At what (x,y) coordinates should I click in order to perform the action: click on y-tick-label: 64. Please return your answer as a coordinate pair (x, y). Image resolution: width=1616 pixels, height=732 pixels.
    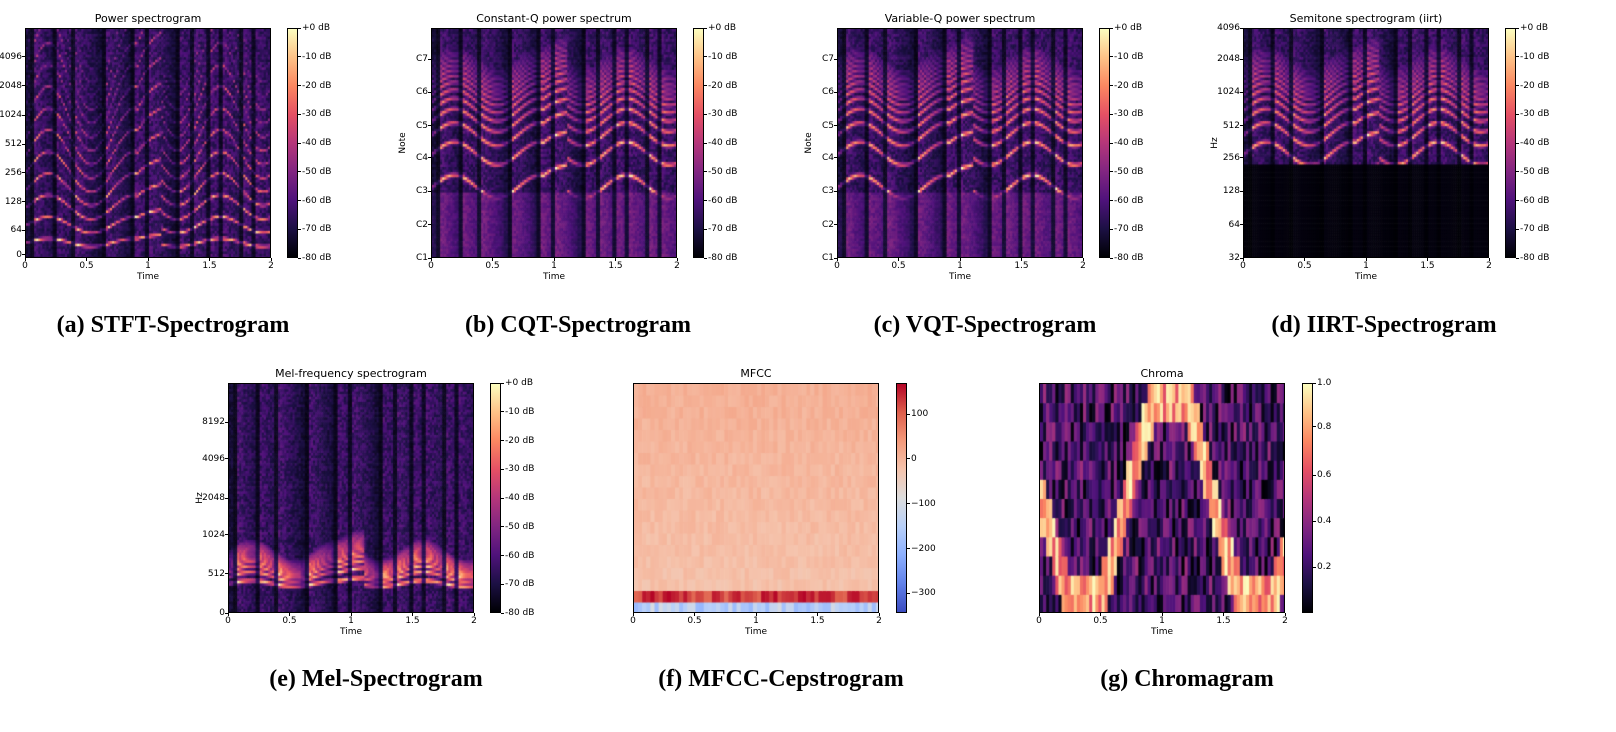
    Looking at the image, I should click on (16, 230).